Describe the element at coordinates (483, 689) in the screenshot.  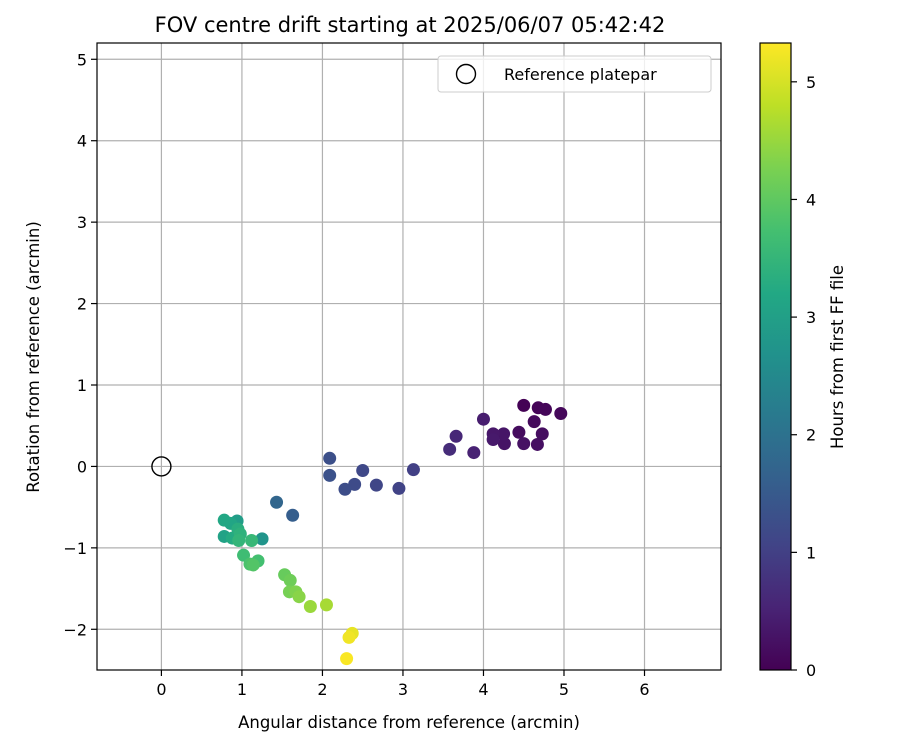
I see `x-tick-label: 4` at that location.